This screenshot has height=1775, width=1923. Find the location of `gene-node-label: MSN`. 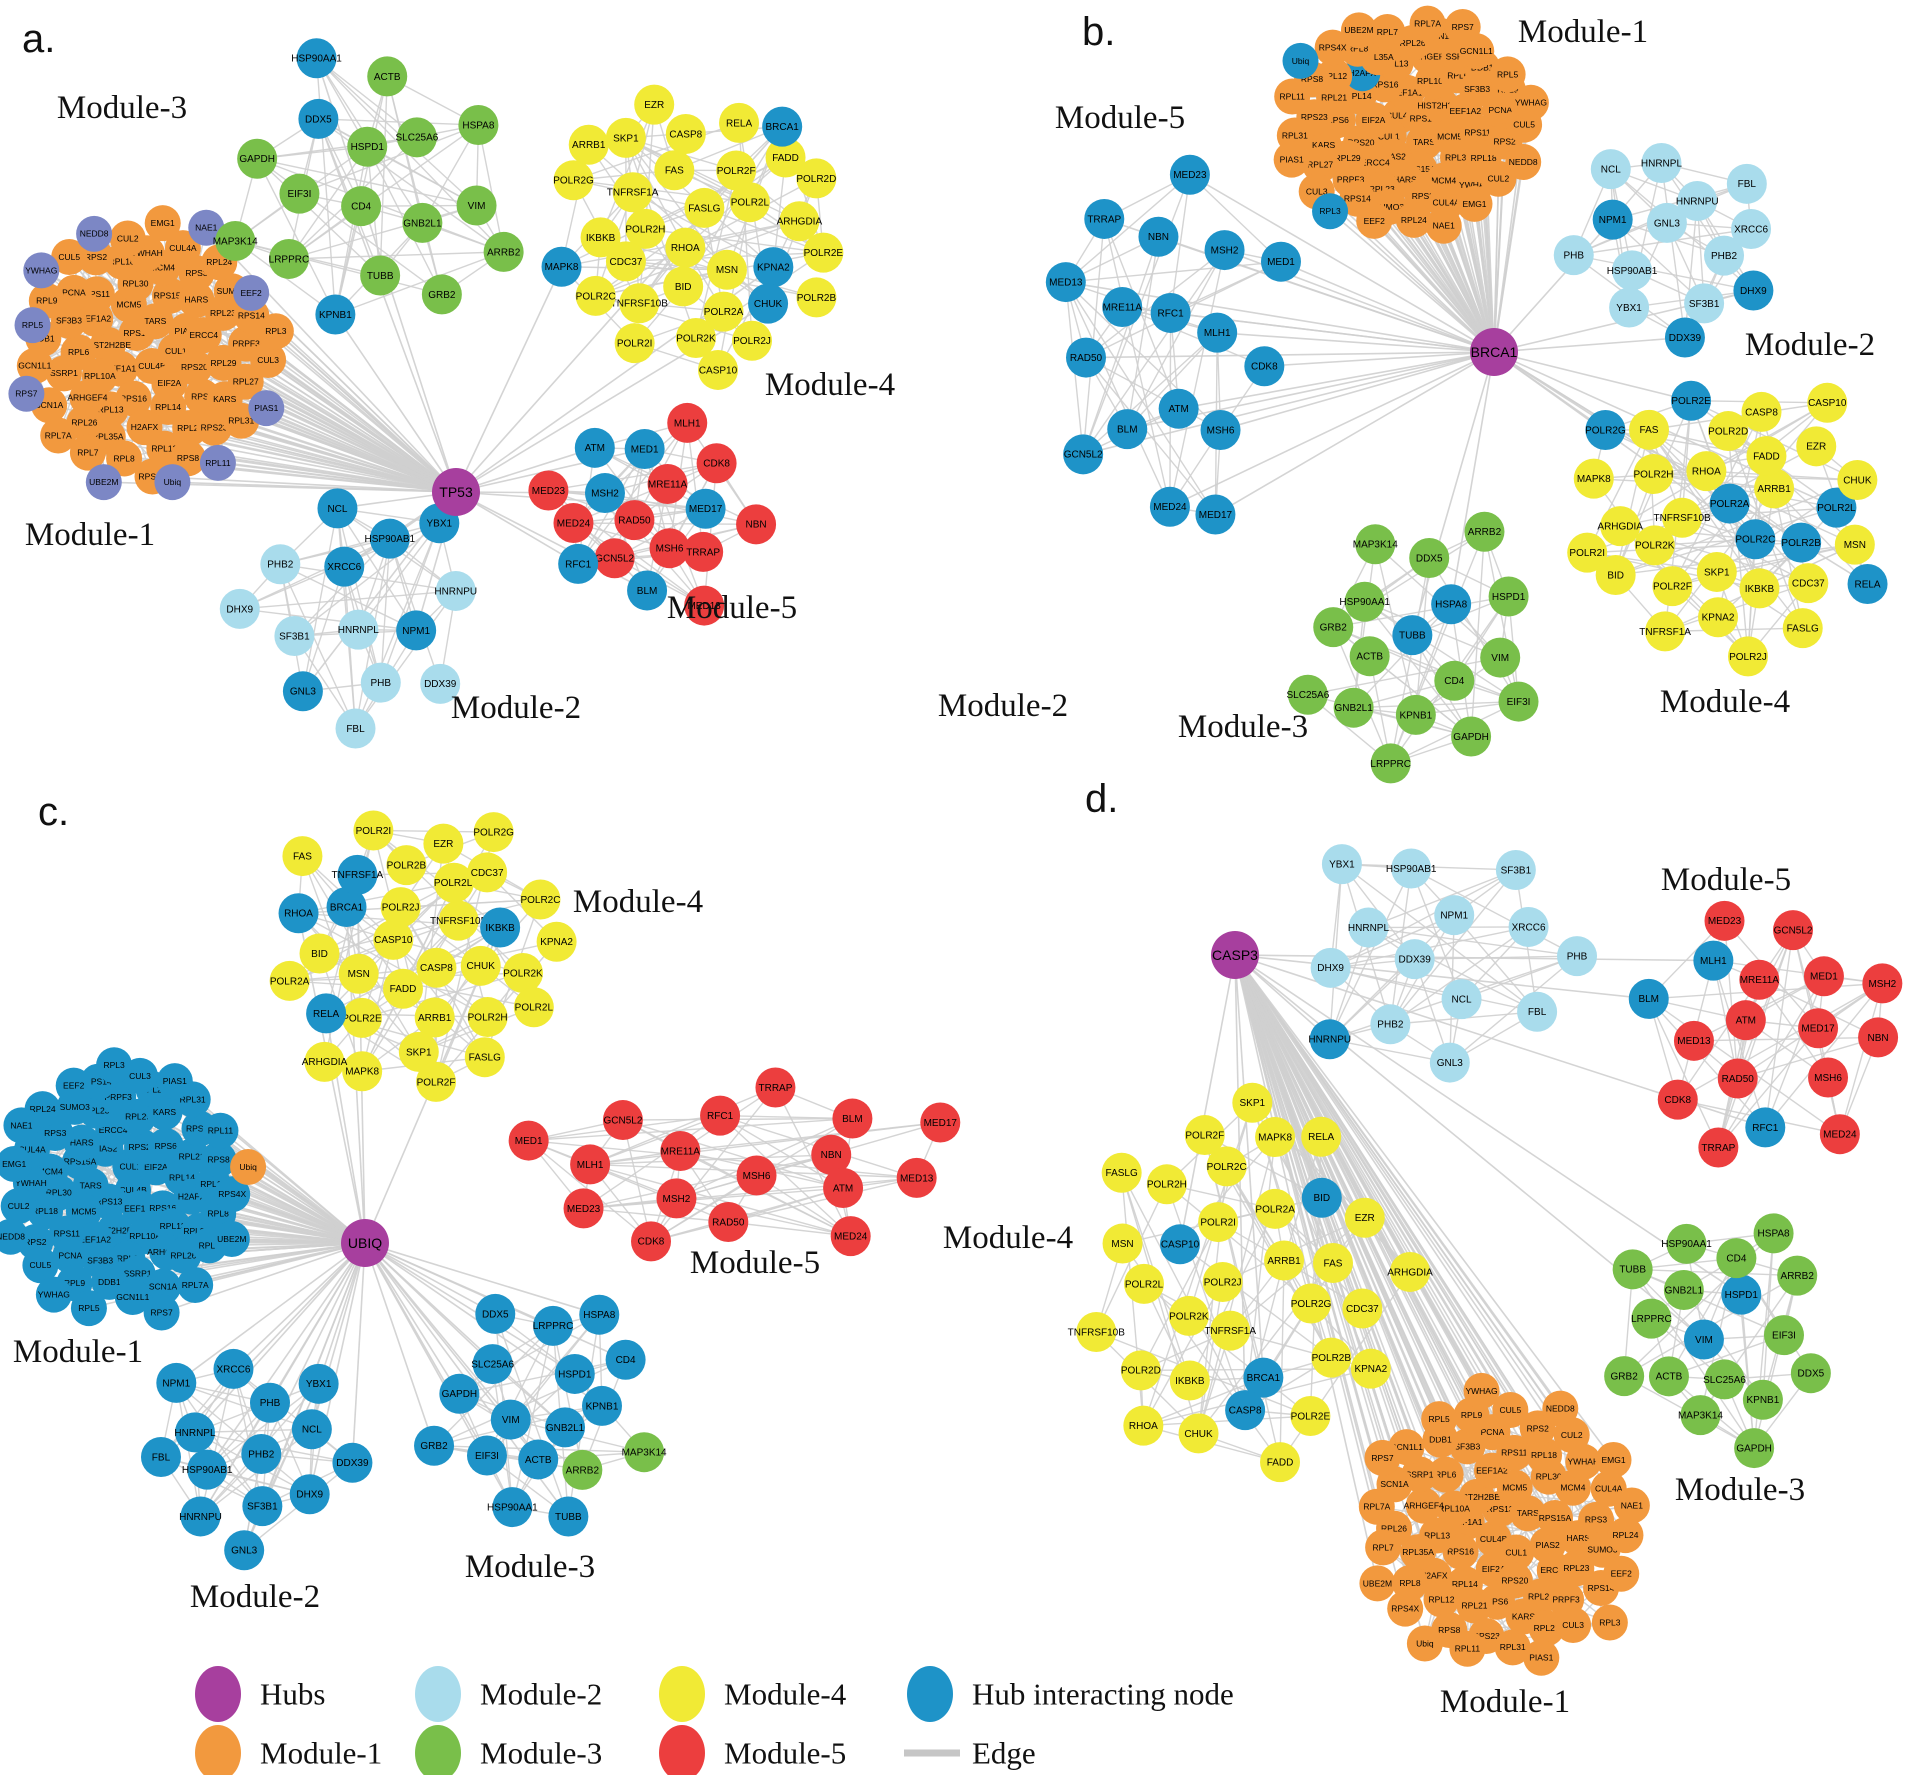

gene-node-label: MSN is located at coordinates (1855, 545).